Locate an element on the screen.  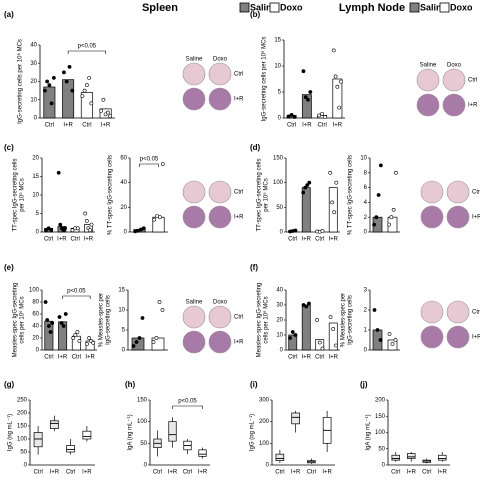
annotation: p<0.05 is located at coordinates (87, 47).